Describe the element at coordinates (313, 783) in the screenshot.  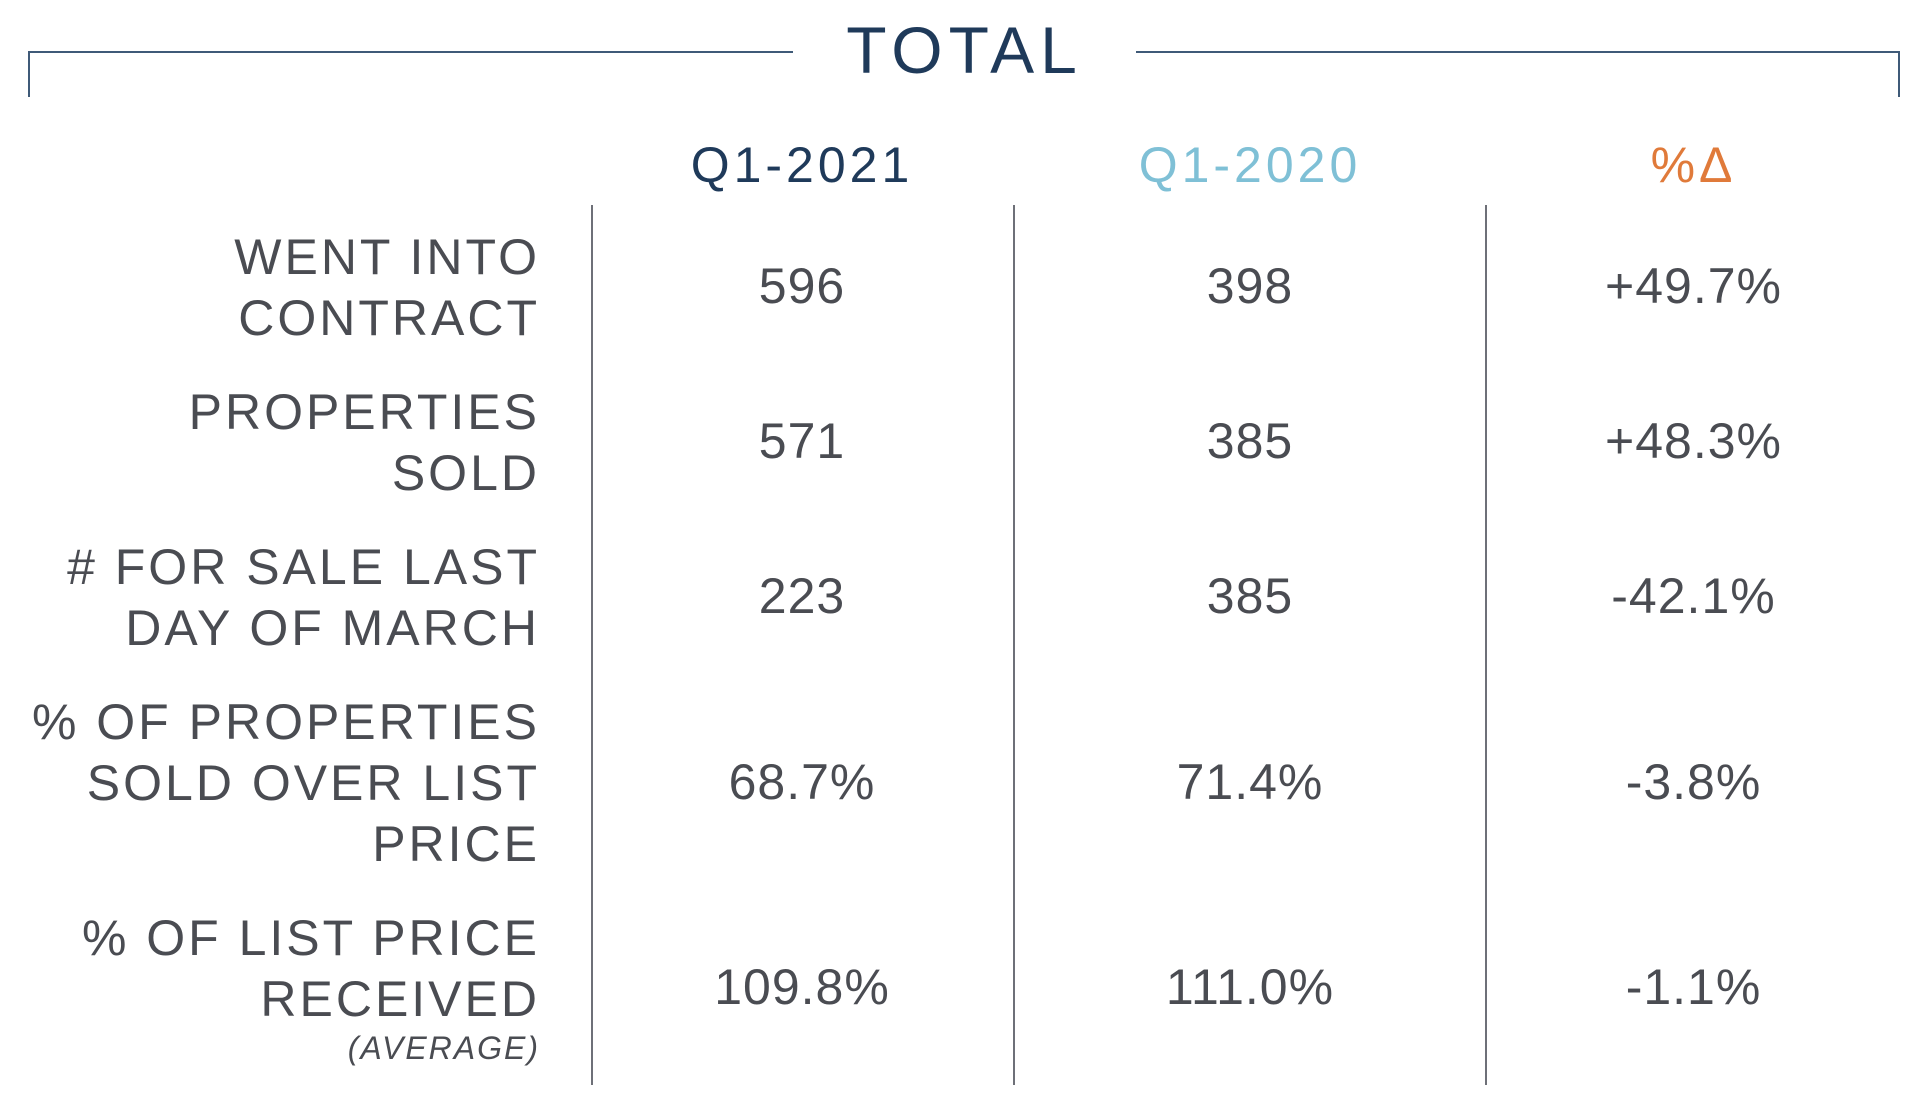
I see `row-label-line: SOLD OVER LIST` at that location.